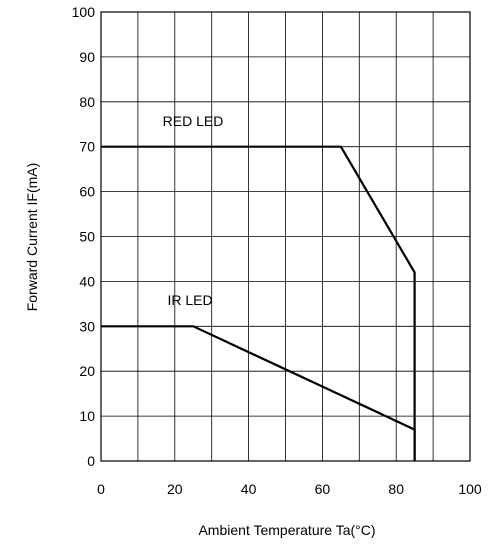  What do you see at coordinates (87, 326) in the screenshot?
I see `y-tick-label: 30` at bounding box center [87, 326].